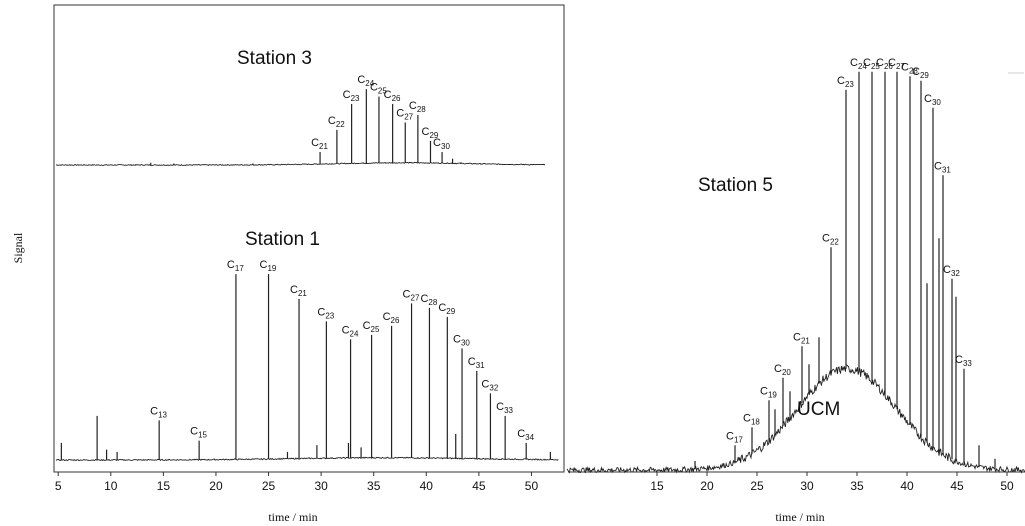 The image size is (1025, 526). Describe the element at coordinates (297, 482) in the screenshot. I see `left-panel-x-ticks: 5 10 15 20 25 30 35 40 45 50` at that location.